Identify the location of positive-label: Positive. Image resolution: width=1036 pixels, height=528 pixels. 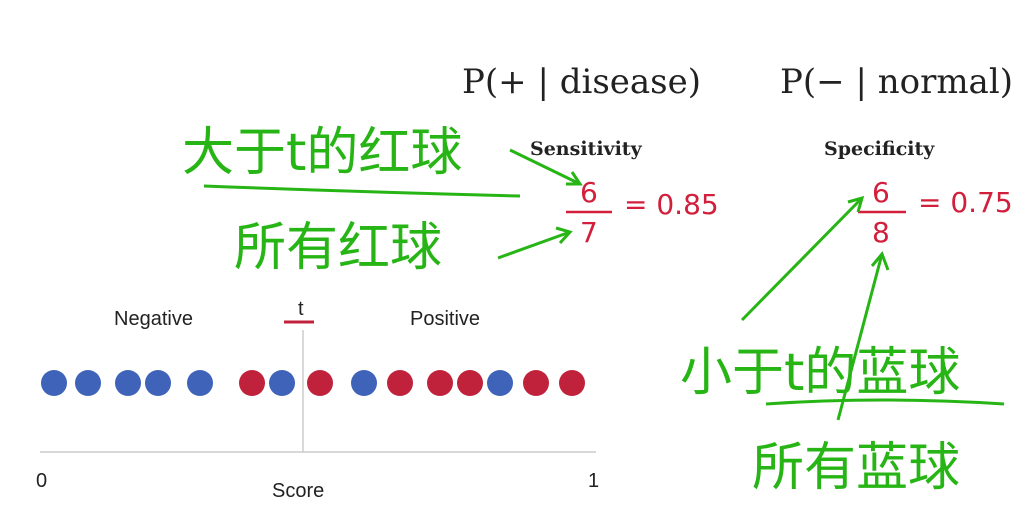
(445, 319).